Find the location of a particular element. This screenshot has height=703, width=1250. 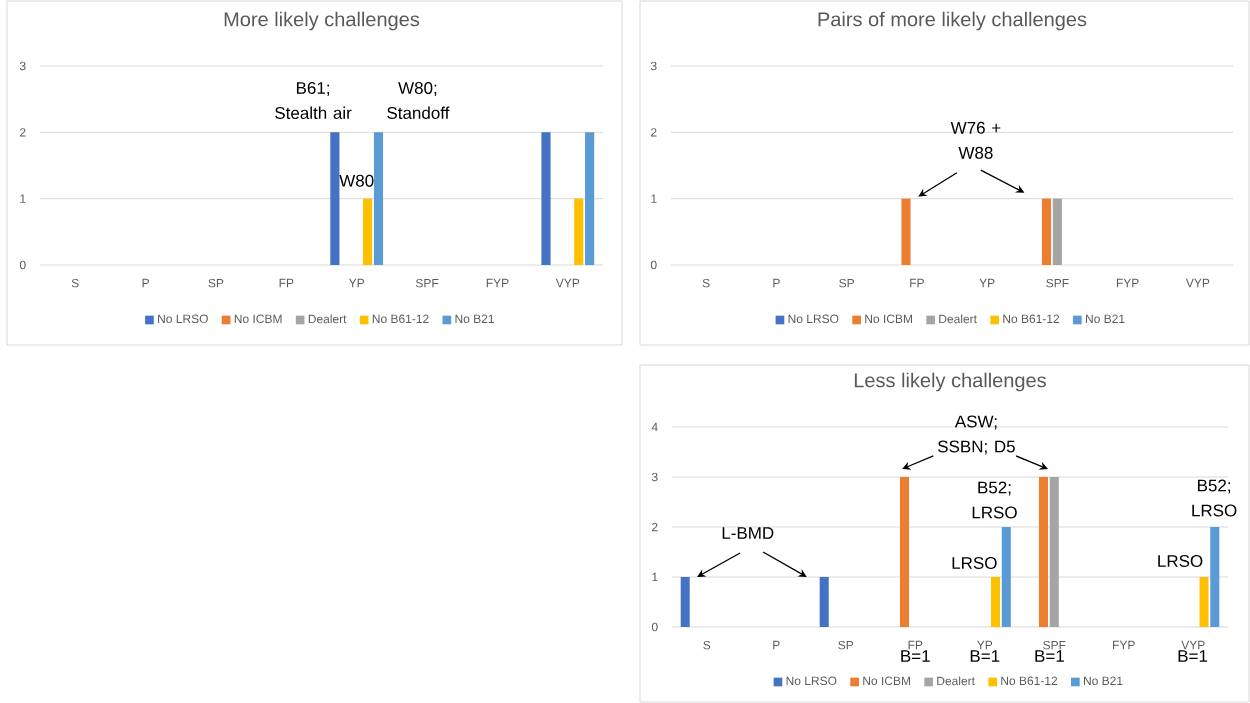

chart-title: Less likely challenges is located at coordinates (950, 382).